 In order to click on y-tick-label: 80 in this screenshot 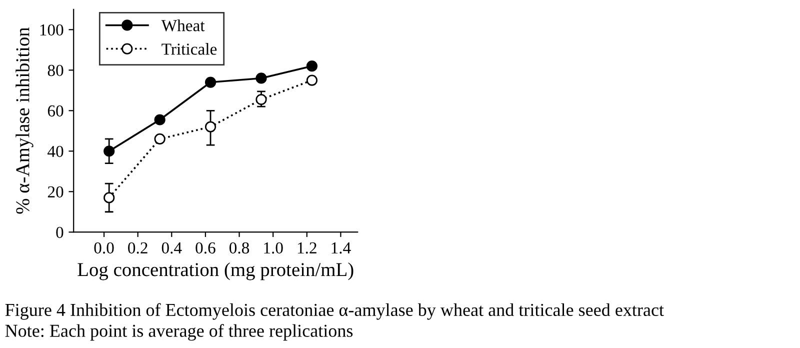, I will do `click(56, 70)`.